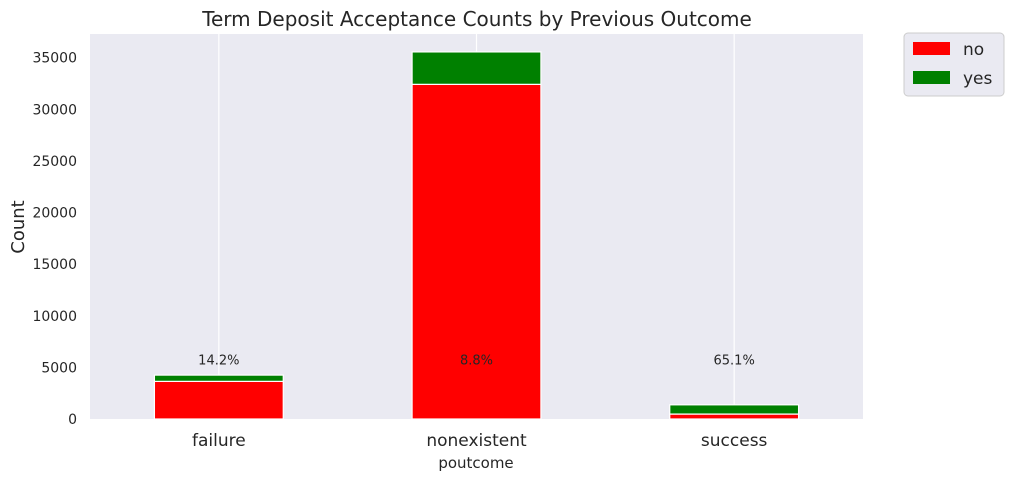 The width and height of the screenshot is (1013, 481). I want to click on x-axis-label: poutcome, so click(475, 463).